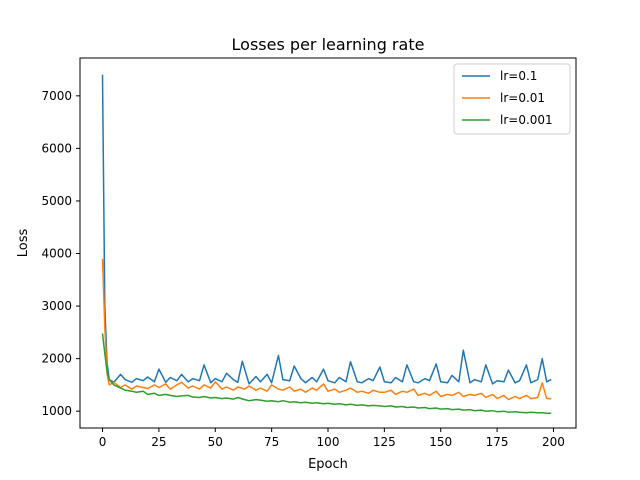 This screenshot has height=480, width=640. What do you see at coordinates (56, 254) in the screenshot?
I see `y-tick-label: 4000` at bounding box center [56, 254].